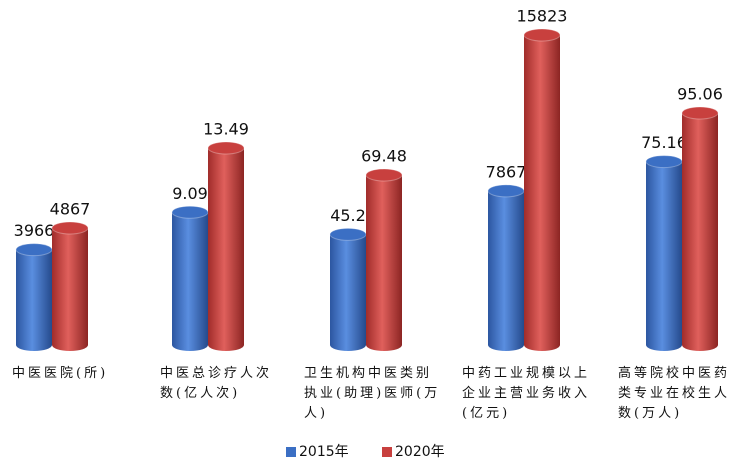  I want to click on value-label: 7867, so click(506, 171).